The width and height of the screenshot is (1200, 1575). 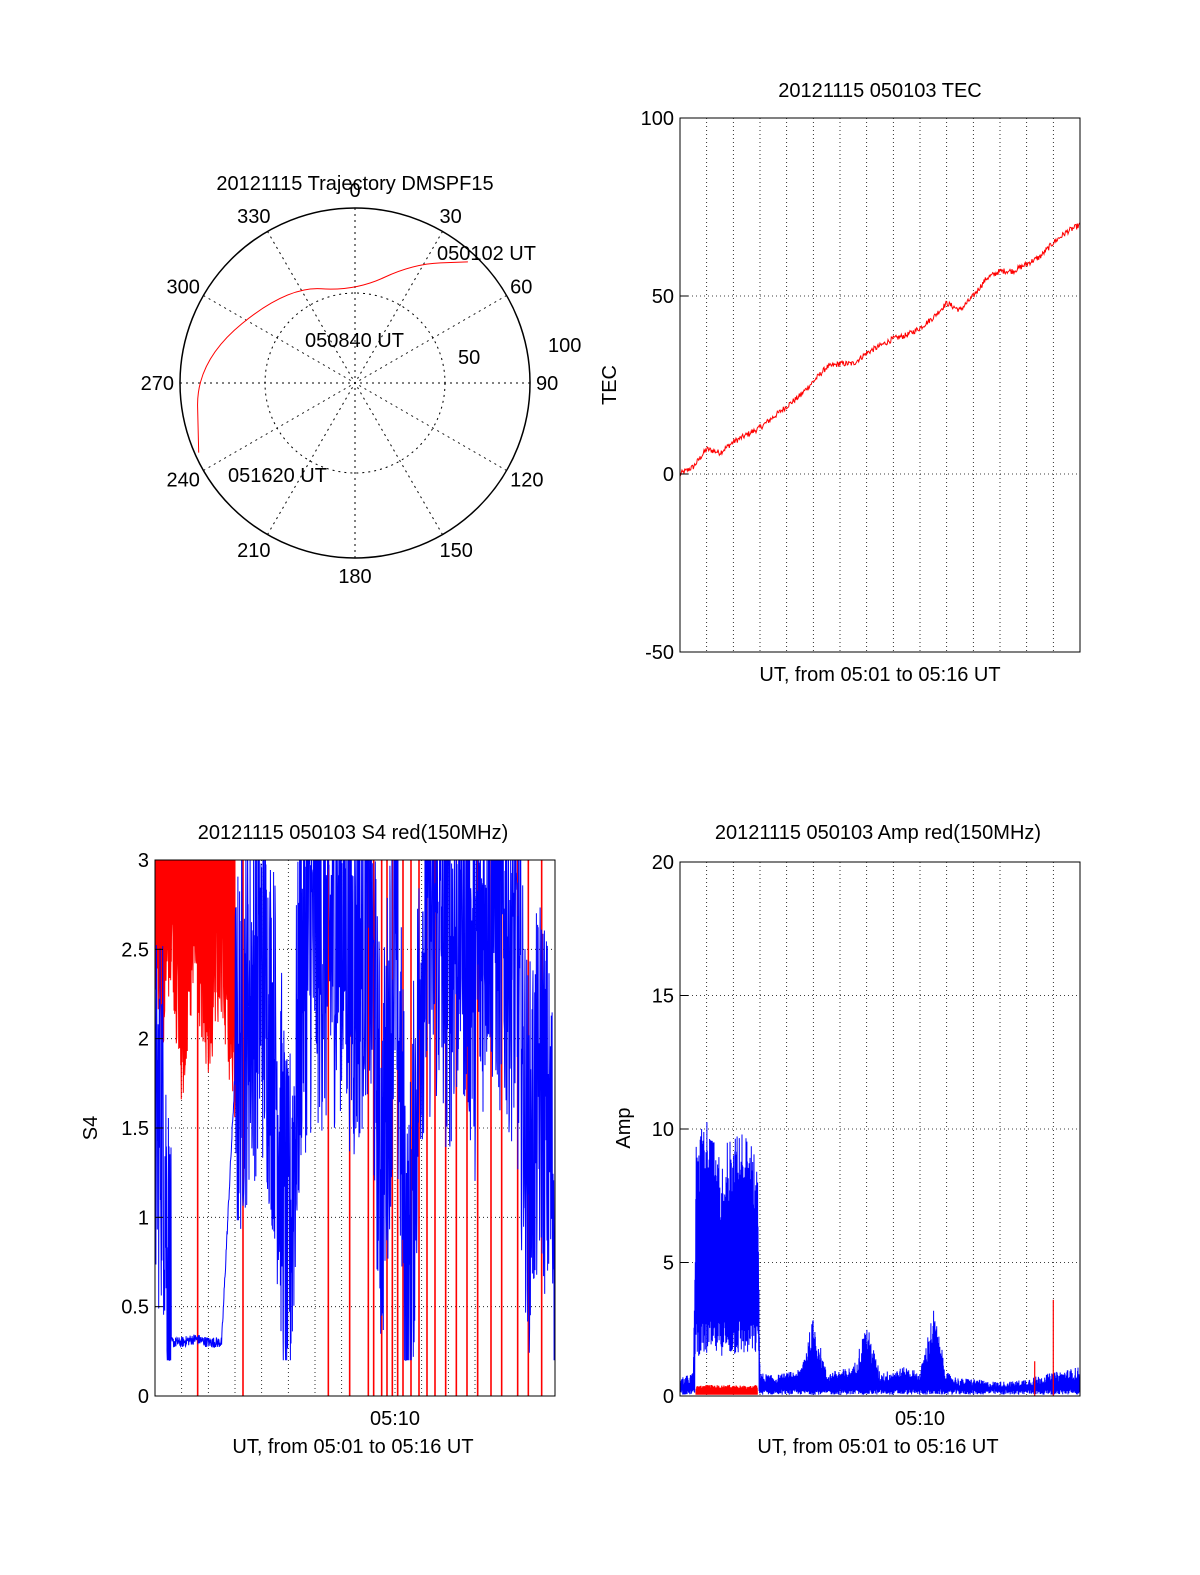 What do you see at coordinates (135, 1308) in the screenshot?
I see `s4-y-tick-label: 0.5` at bounding box center [135, 1308].